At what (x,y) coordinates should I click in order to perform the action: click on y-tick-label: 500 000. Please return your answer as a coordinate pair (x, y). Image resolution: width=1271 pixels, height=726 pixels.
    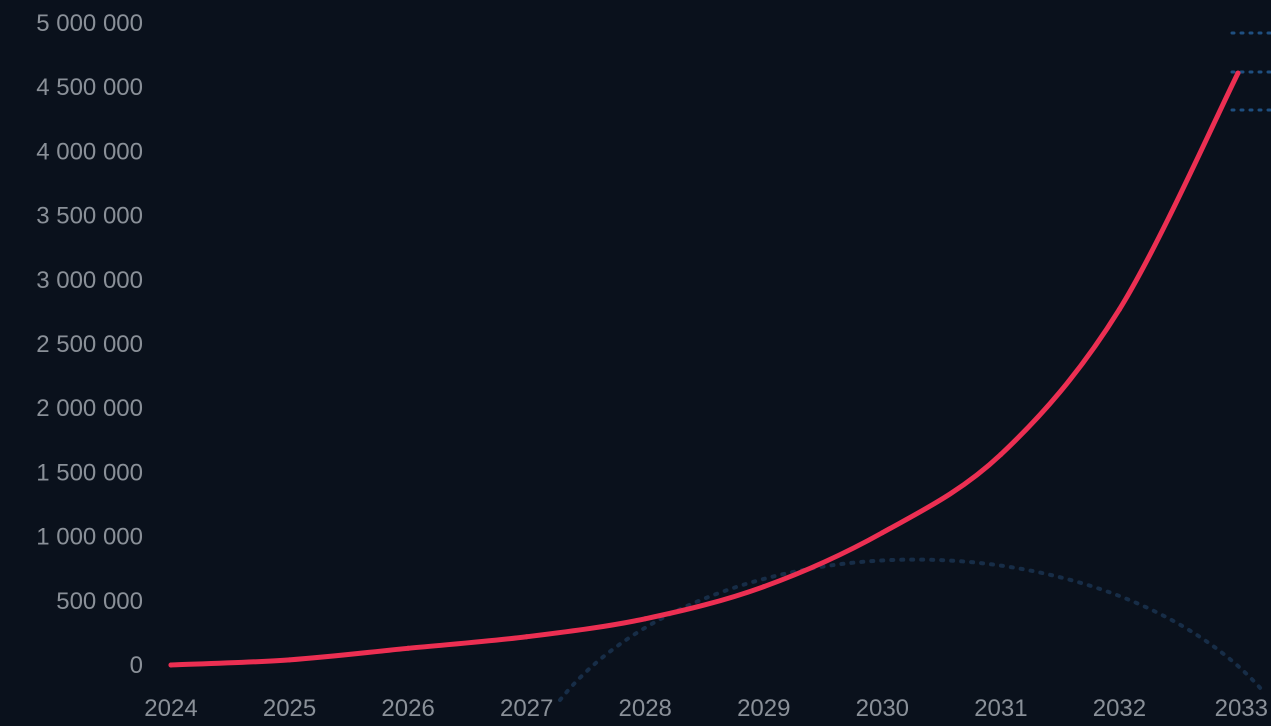
    Looking at the image, I should click on (99, 601).